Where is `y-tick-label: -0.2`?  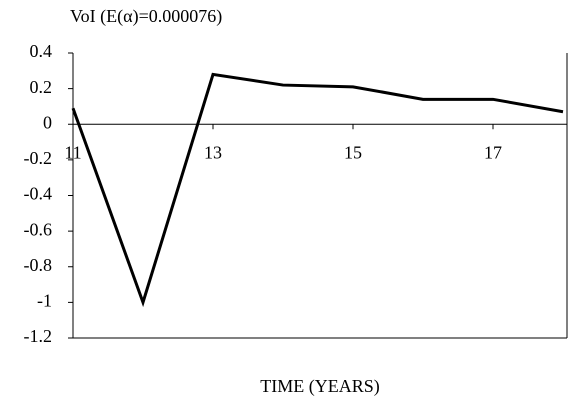 y-tick-label: -0.2 is located at coordinates (38, 158).